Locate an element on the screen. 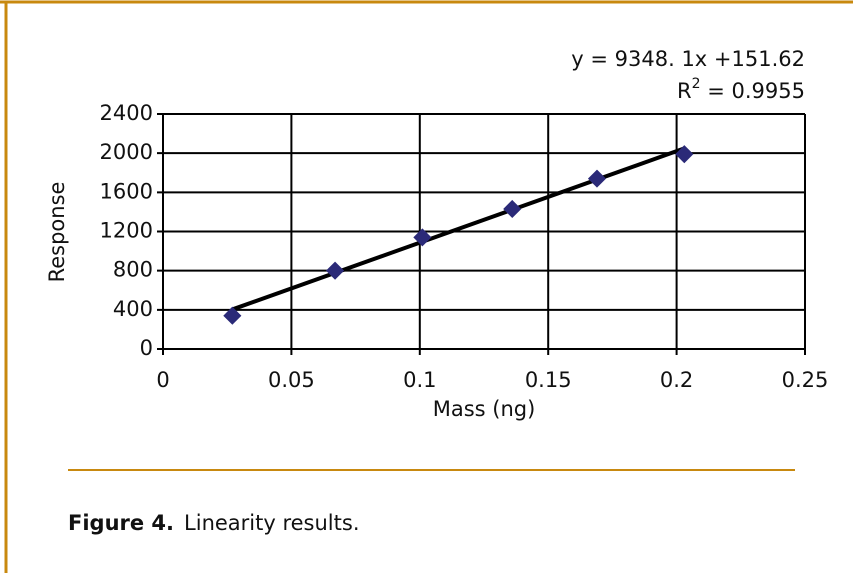 The image size is (853, 573). y-tick-label: 1200 is located at coordinates (126, 231).